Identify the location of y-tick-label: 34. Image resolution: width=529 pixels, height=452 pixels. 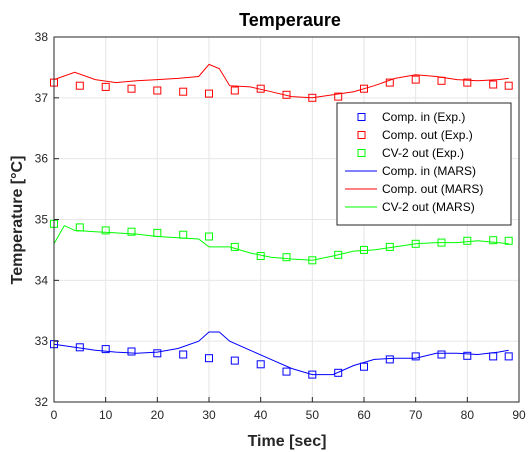
(42, 280).